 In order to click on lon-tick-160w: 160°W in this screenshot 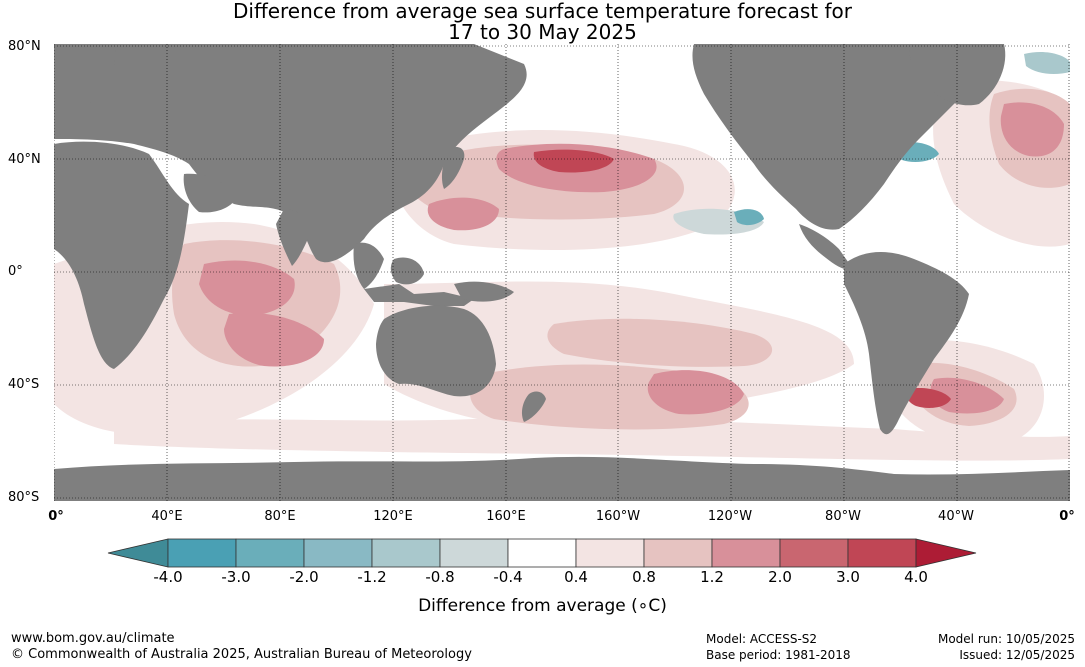, I will do `click(618, 516)`.